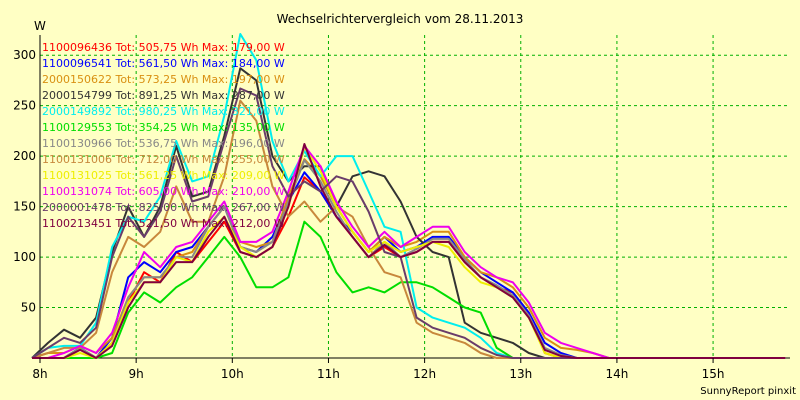  Describe the element at coordinates (24, 207) in the screenshot. I see `y-tick-label: 150` at that location.